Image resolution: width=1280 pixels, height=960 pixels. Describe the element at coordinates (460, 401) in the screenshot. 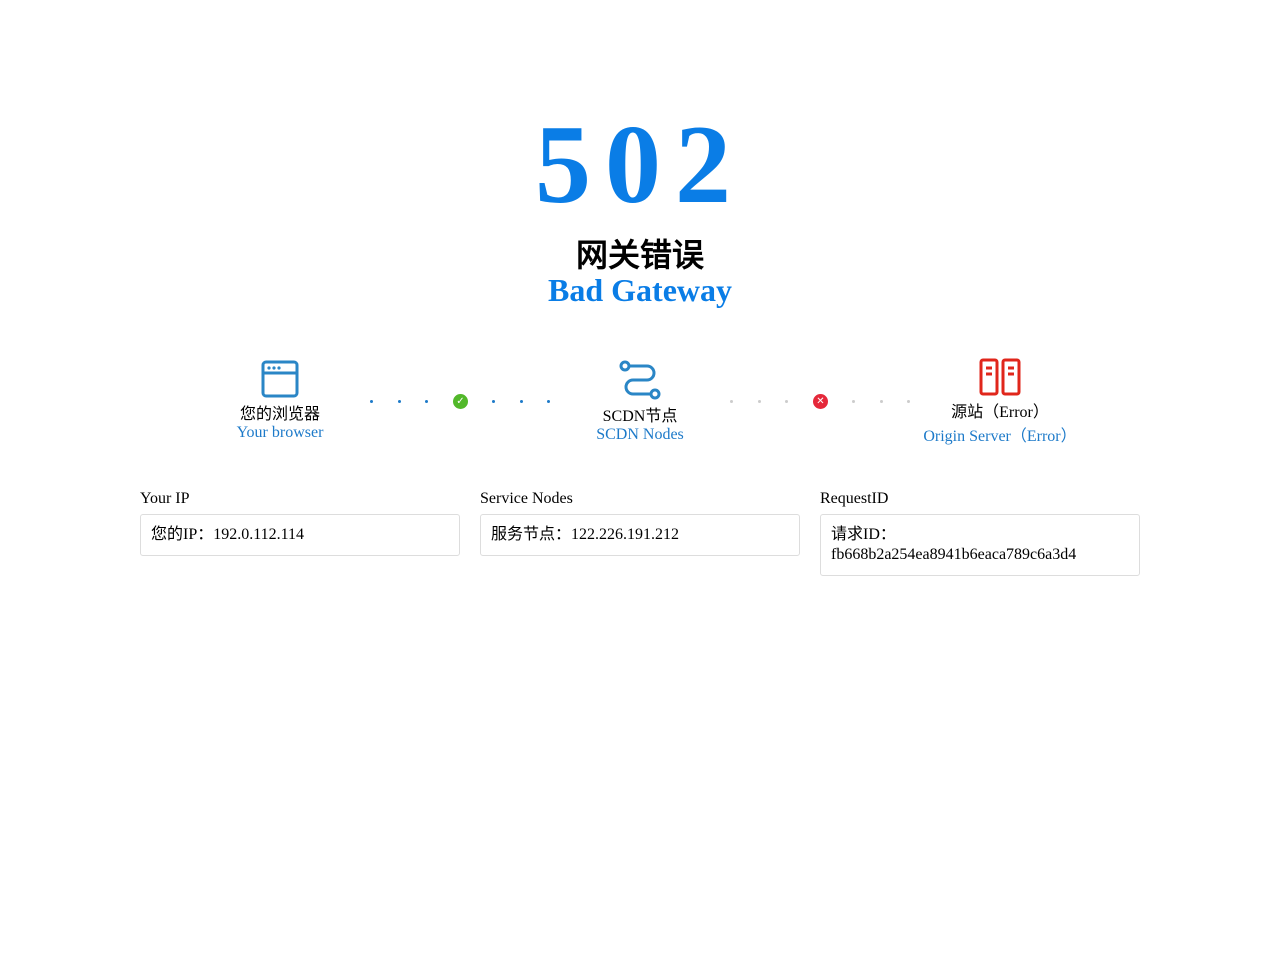

I see `check-icon: ✓` at that location.